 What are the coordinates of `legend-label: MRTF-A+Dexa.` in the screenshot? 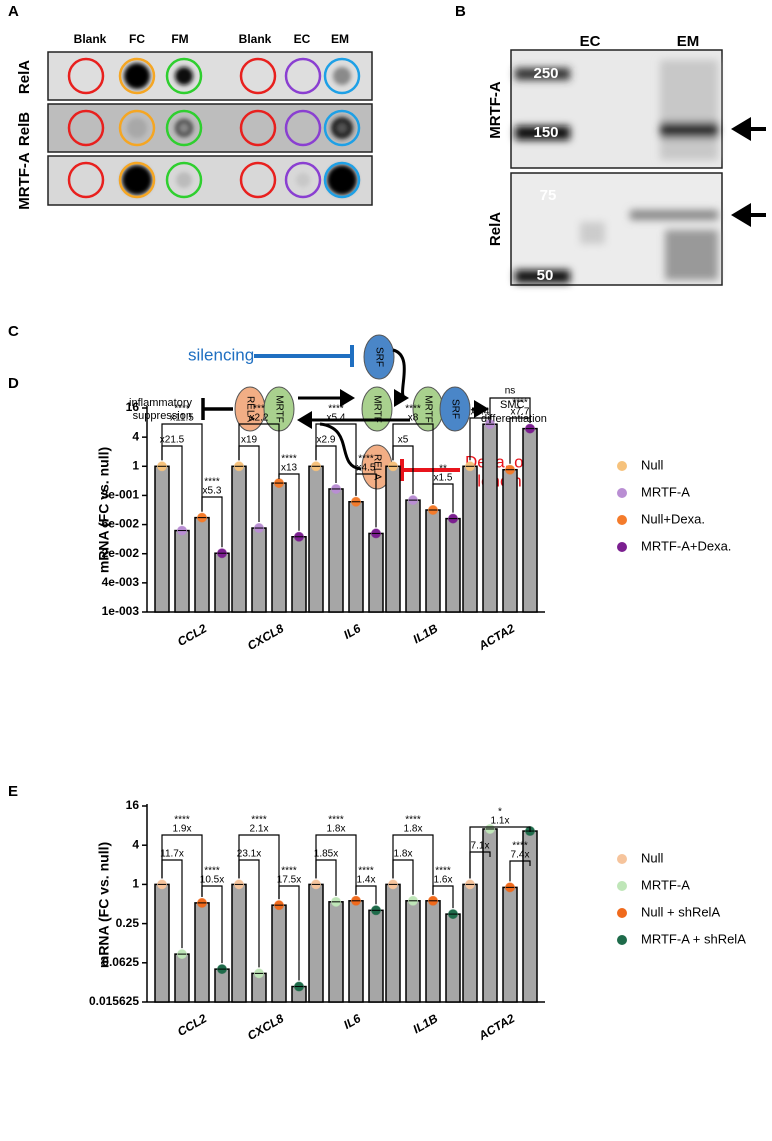 It's located at (686, 545).